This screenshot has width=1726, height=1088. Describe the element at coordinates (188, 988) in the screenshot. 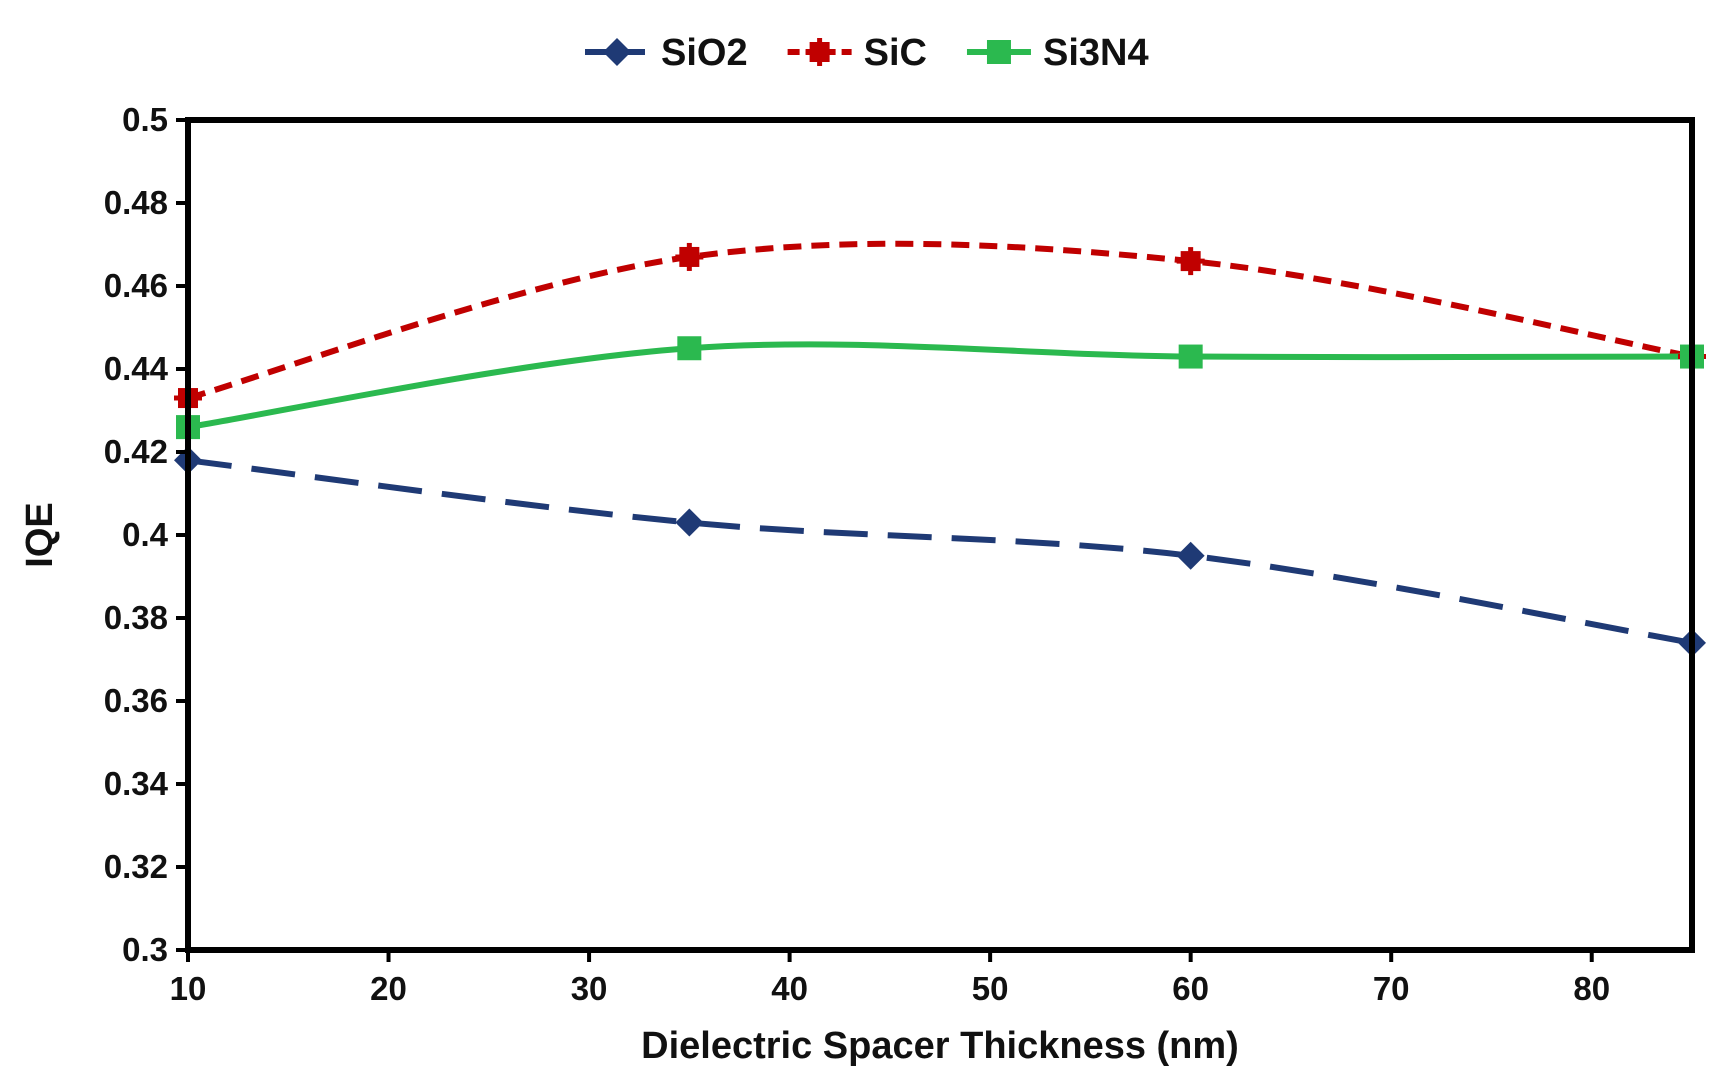

I see `x-tick-label: 10` at that location.